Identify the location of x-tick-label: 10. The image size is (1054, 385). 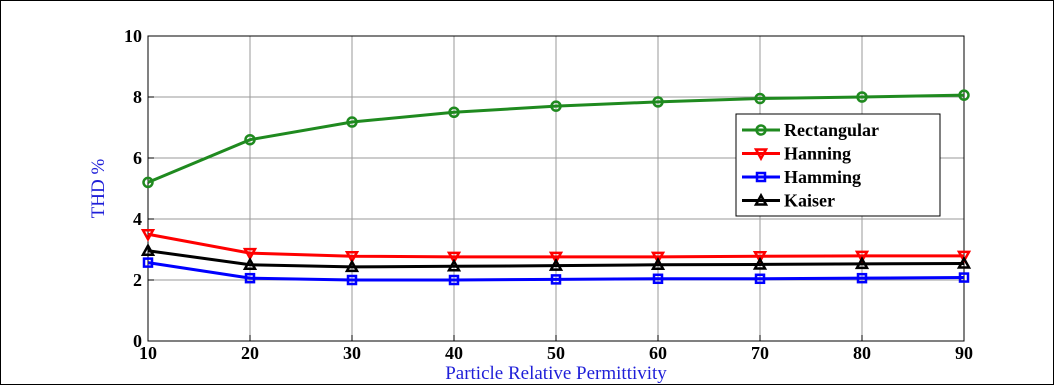
(148, 353).